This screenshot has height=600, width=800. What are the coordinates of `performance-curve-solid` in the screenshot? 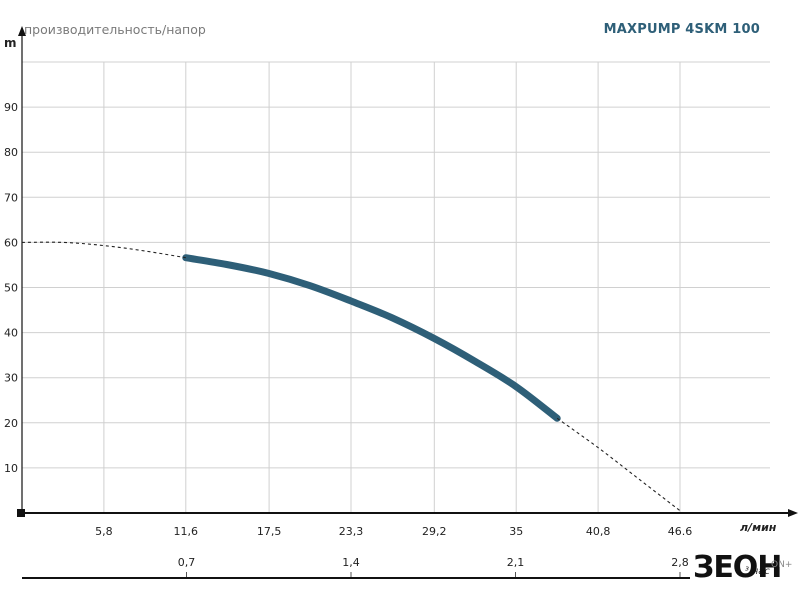 It's located at (371, 338).